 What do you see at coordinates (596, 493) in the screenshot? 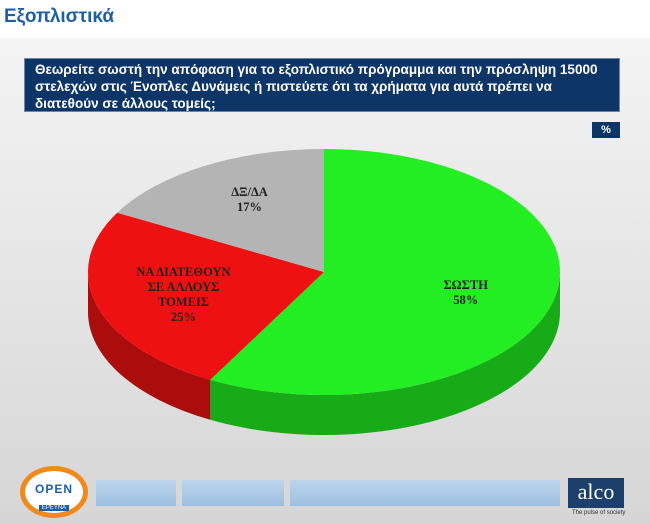
I see `alco-logo: alco` at bounding box center [596, 493].